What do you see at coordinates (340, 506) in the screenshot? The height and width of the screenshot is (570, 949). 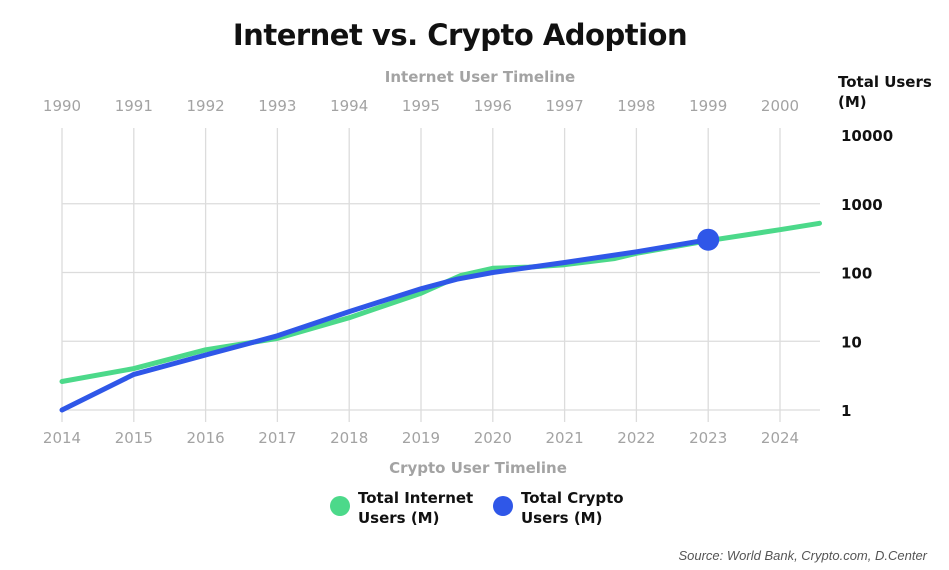 I see `legend-internet-swatch` at bounding box center [340, 506].